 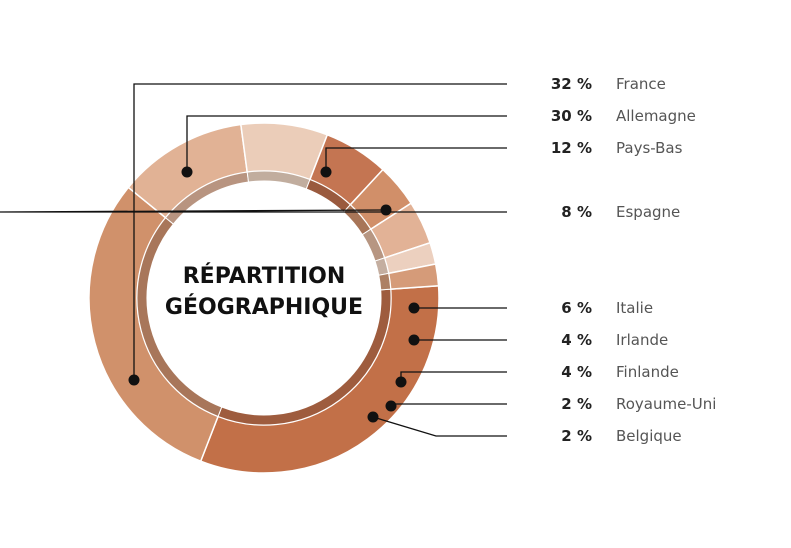 What do you see at coordinates (326, 172) in the screenshot?
I see `leader-dot-pays-bas` at bounding box center [326, 172].